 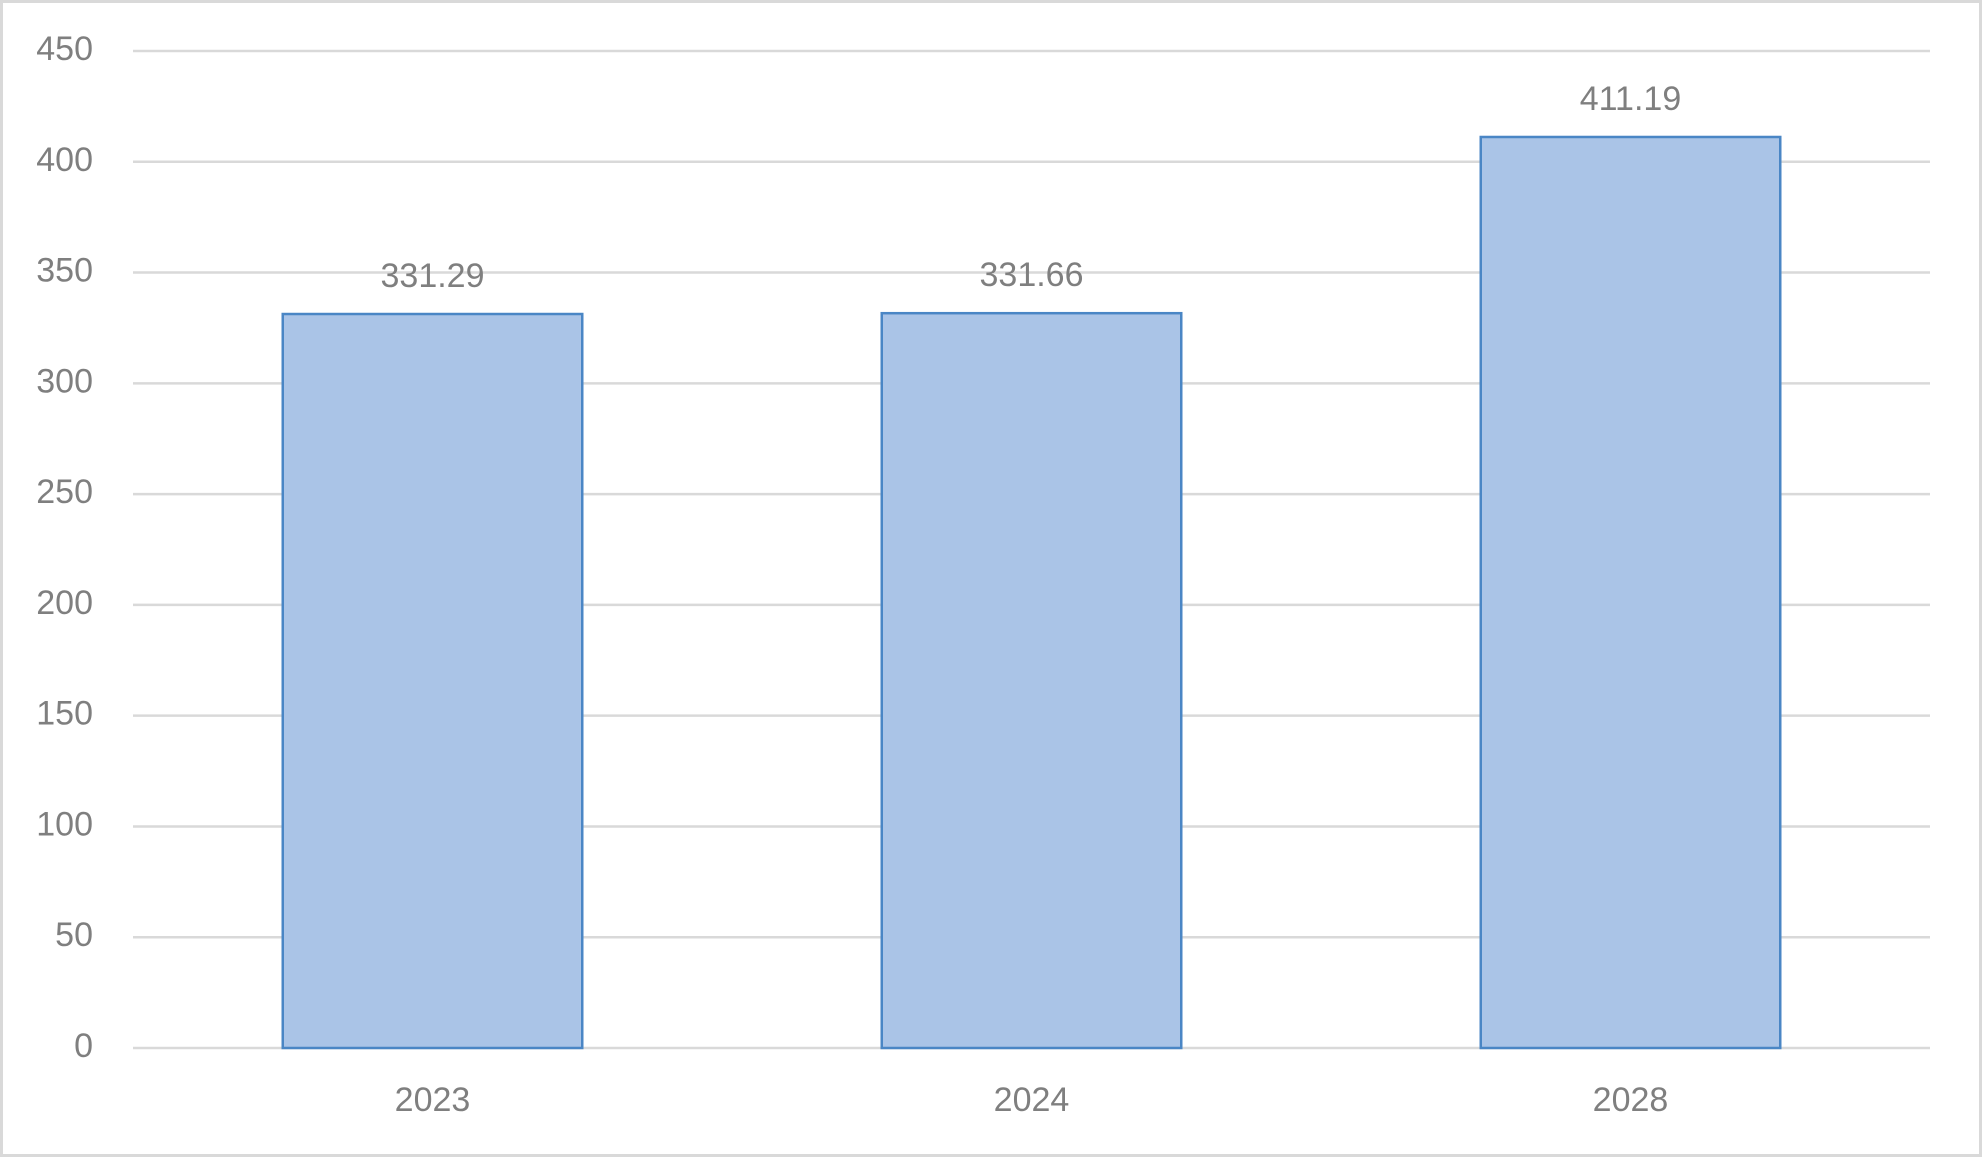 I want to click on y-tick-label: 450, so click(x=64, y=49).